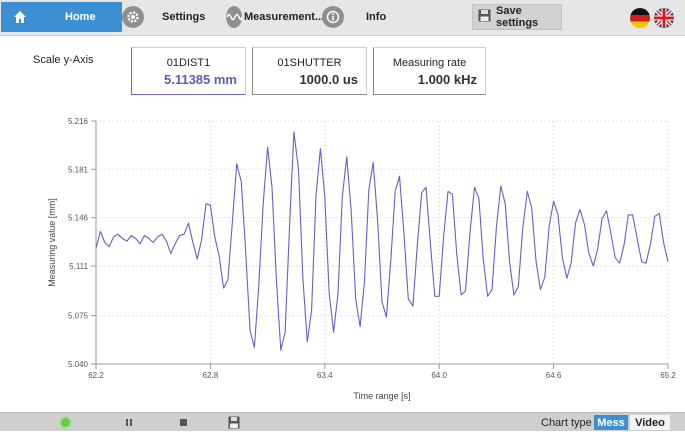 The height and width of the screenshot is (432, 685). I want to click on tab-settings: Settings, so click(168, 17).